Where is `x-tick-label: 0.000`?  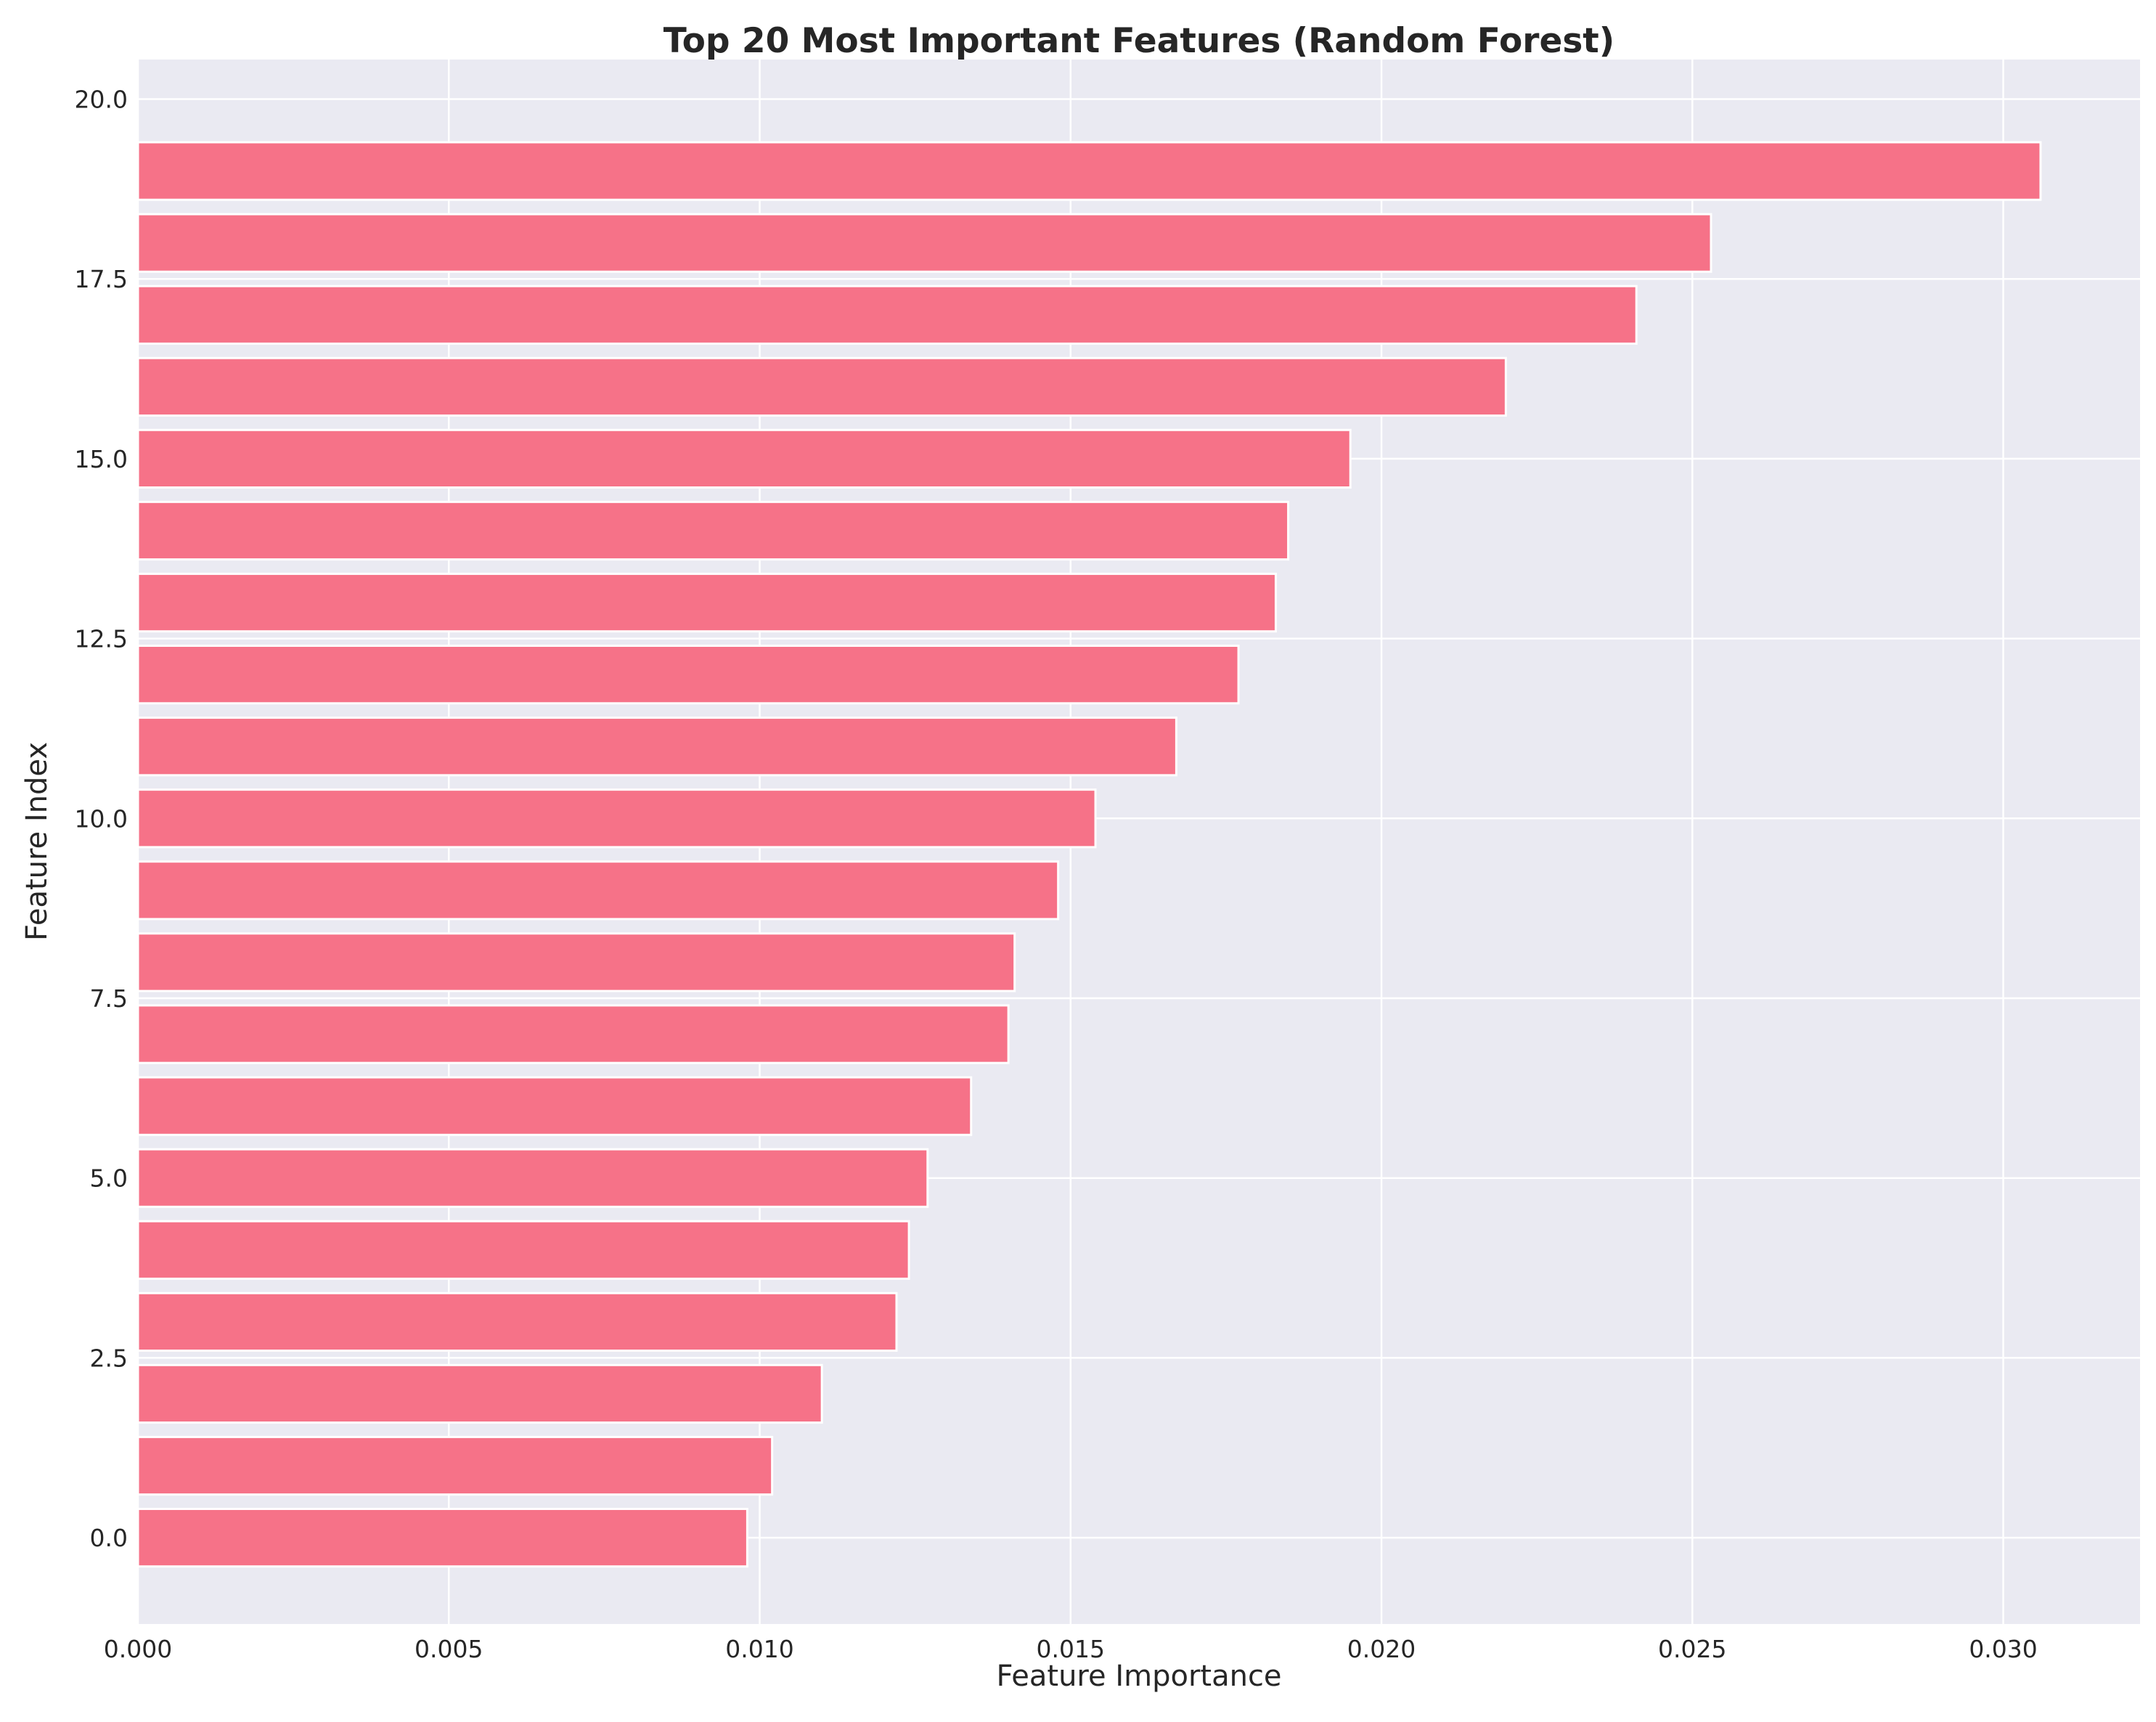 x-tick-label: 0.000 is located at coordinates (138, 1649).